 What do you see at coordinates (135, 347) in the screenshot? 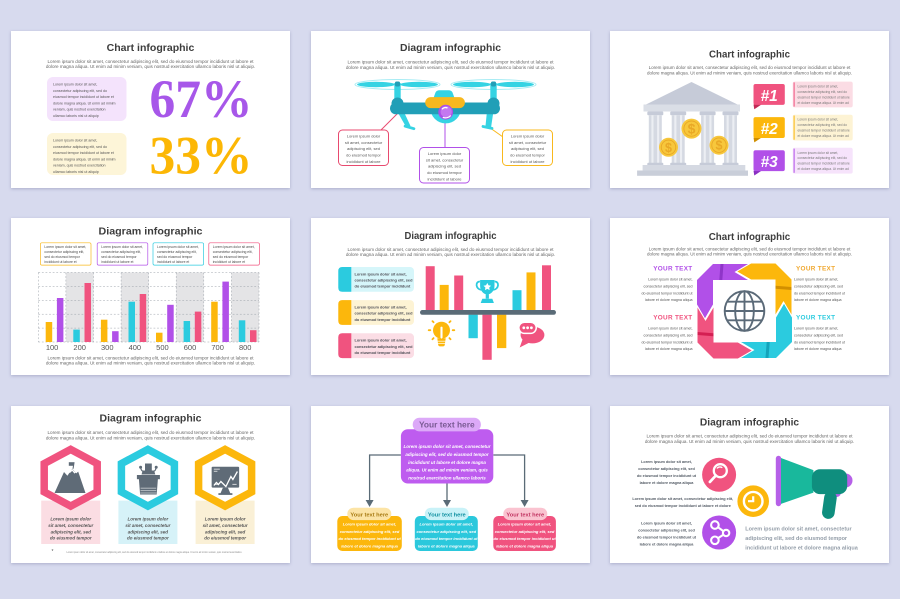
I see `svg-text: 400` at bounding box center [135, 347].